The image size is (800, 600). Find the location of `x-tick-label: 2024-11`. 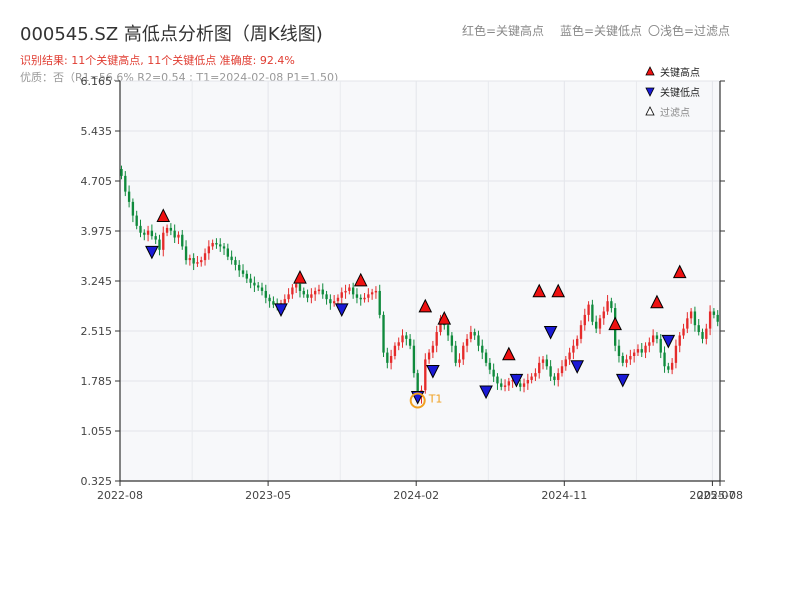

x-tick-label: 2024-11 is located at coordinates (564, 495).